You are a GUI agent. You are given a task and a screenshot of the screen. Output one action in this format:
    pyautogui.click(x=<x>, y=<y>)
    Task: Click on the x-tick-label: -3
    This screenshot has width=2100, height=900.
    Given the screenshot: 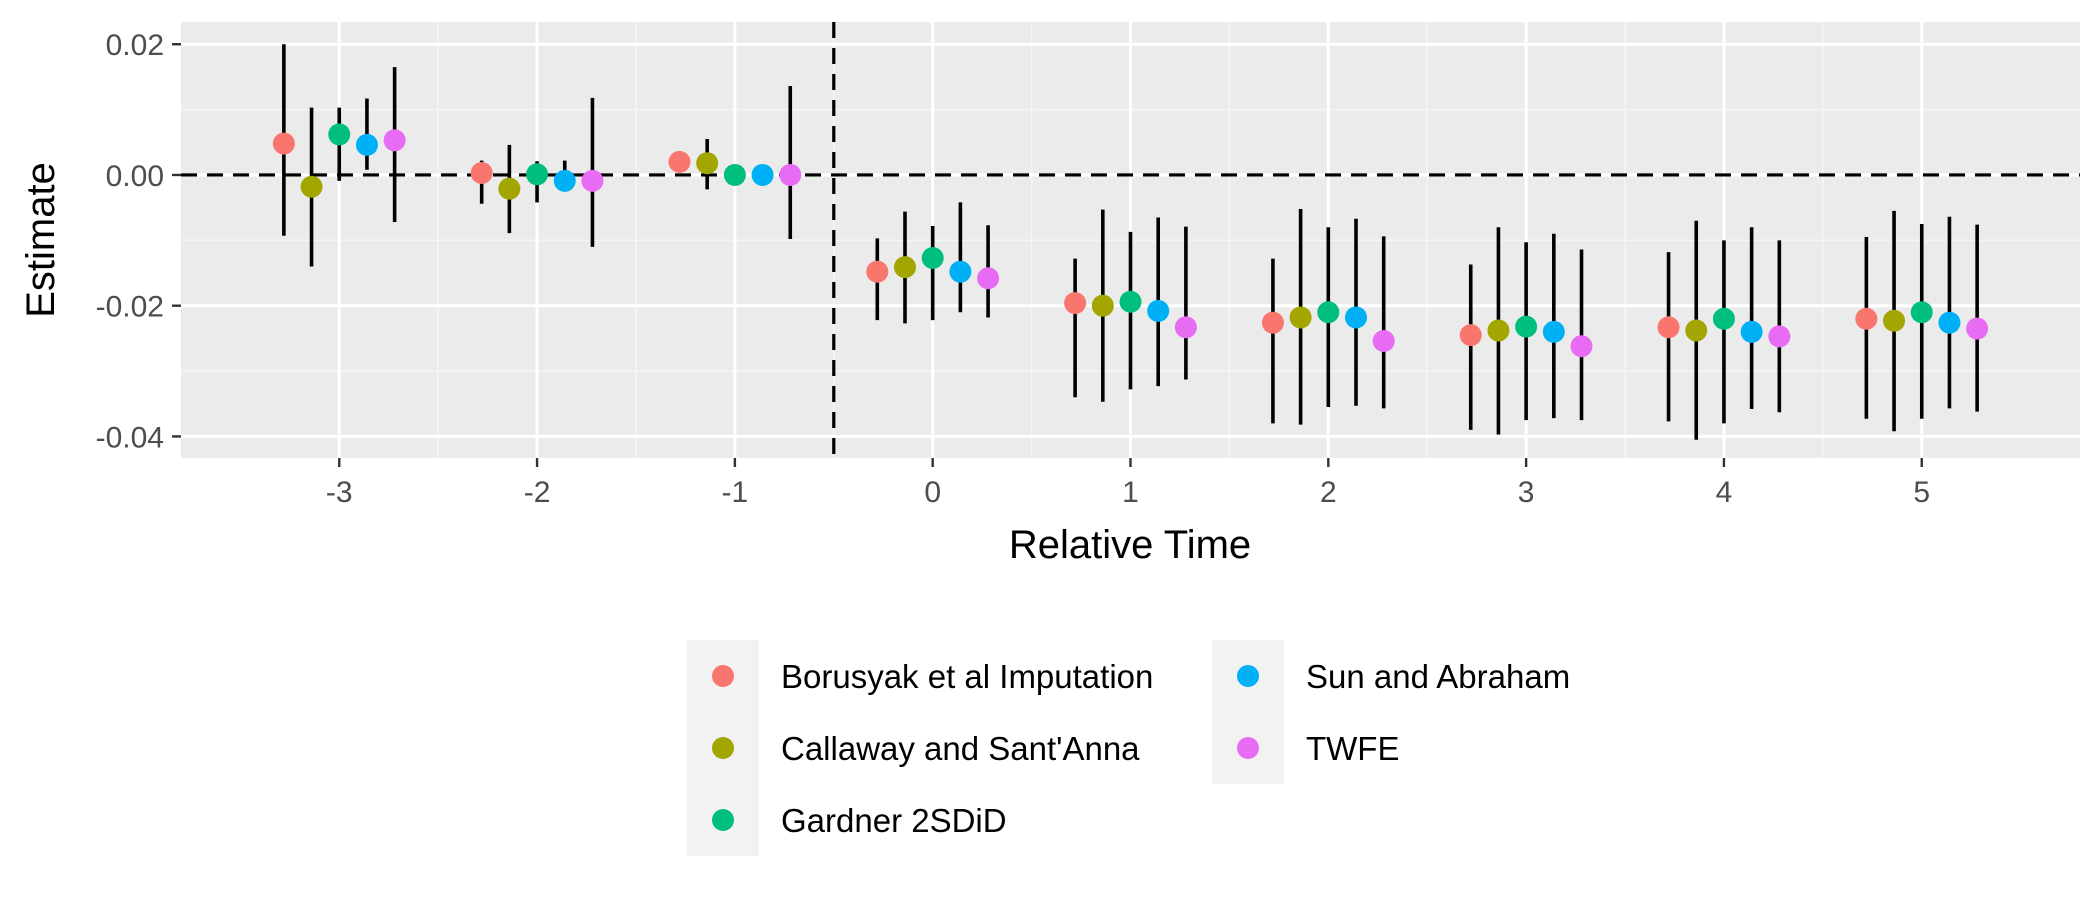 What is the action you would take?
    pyautogui.click(x=339, y=492)
    